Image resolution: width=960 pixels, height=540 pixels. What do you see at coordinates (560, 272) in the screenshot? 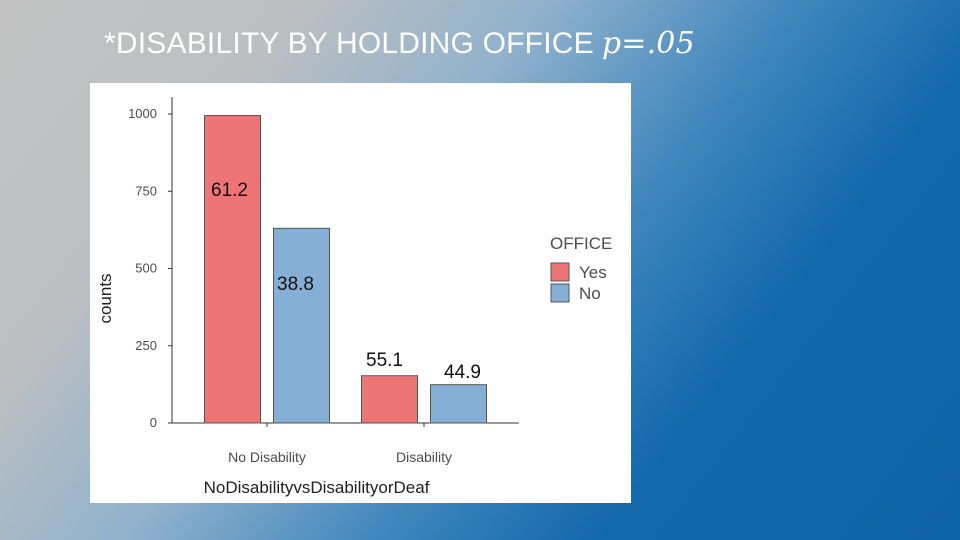
I see `legend-swatch-yes` at bounding box center [560, 272].